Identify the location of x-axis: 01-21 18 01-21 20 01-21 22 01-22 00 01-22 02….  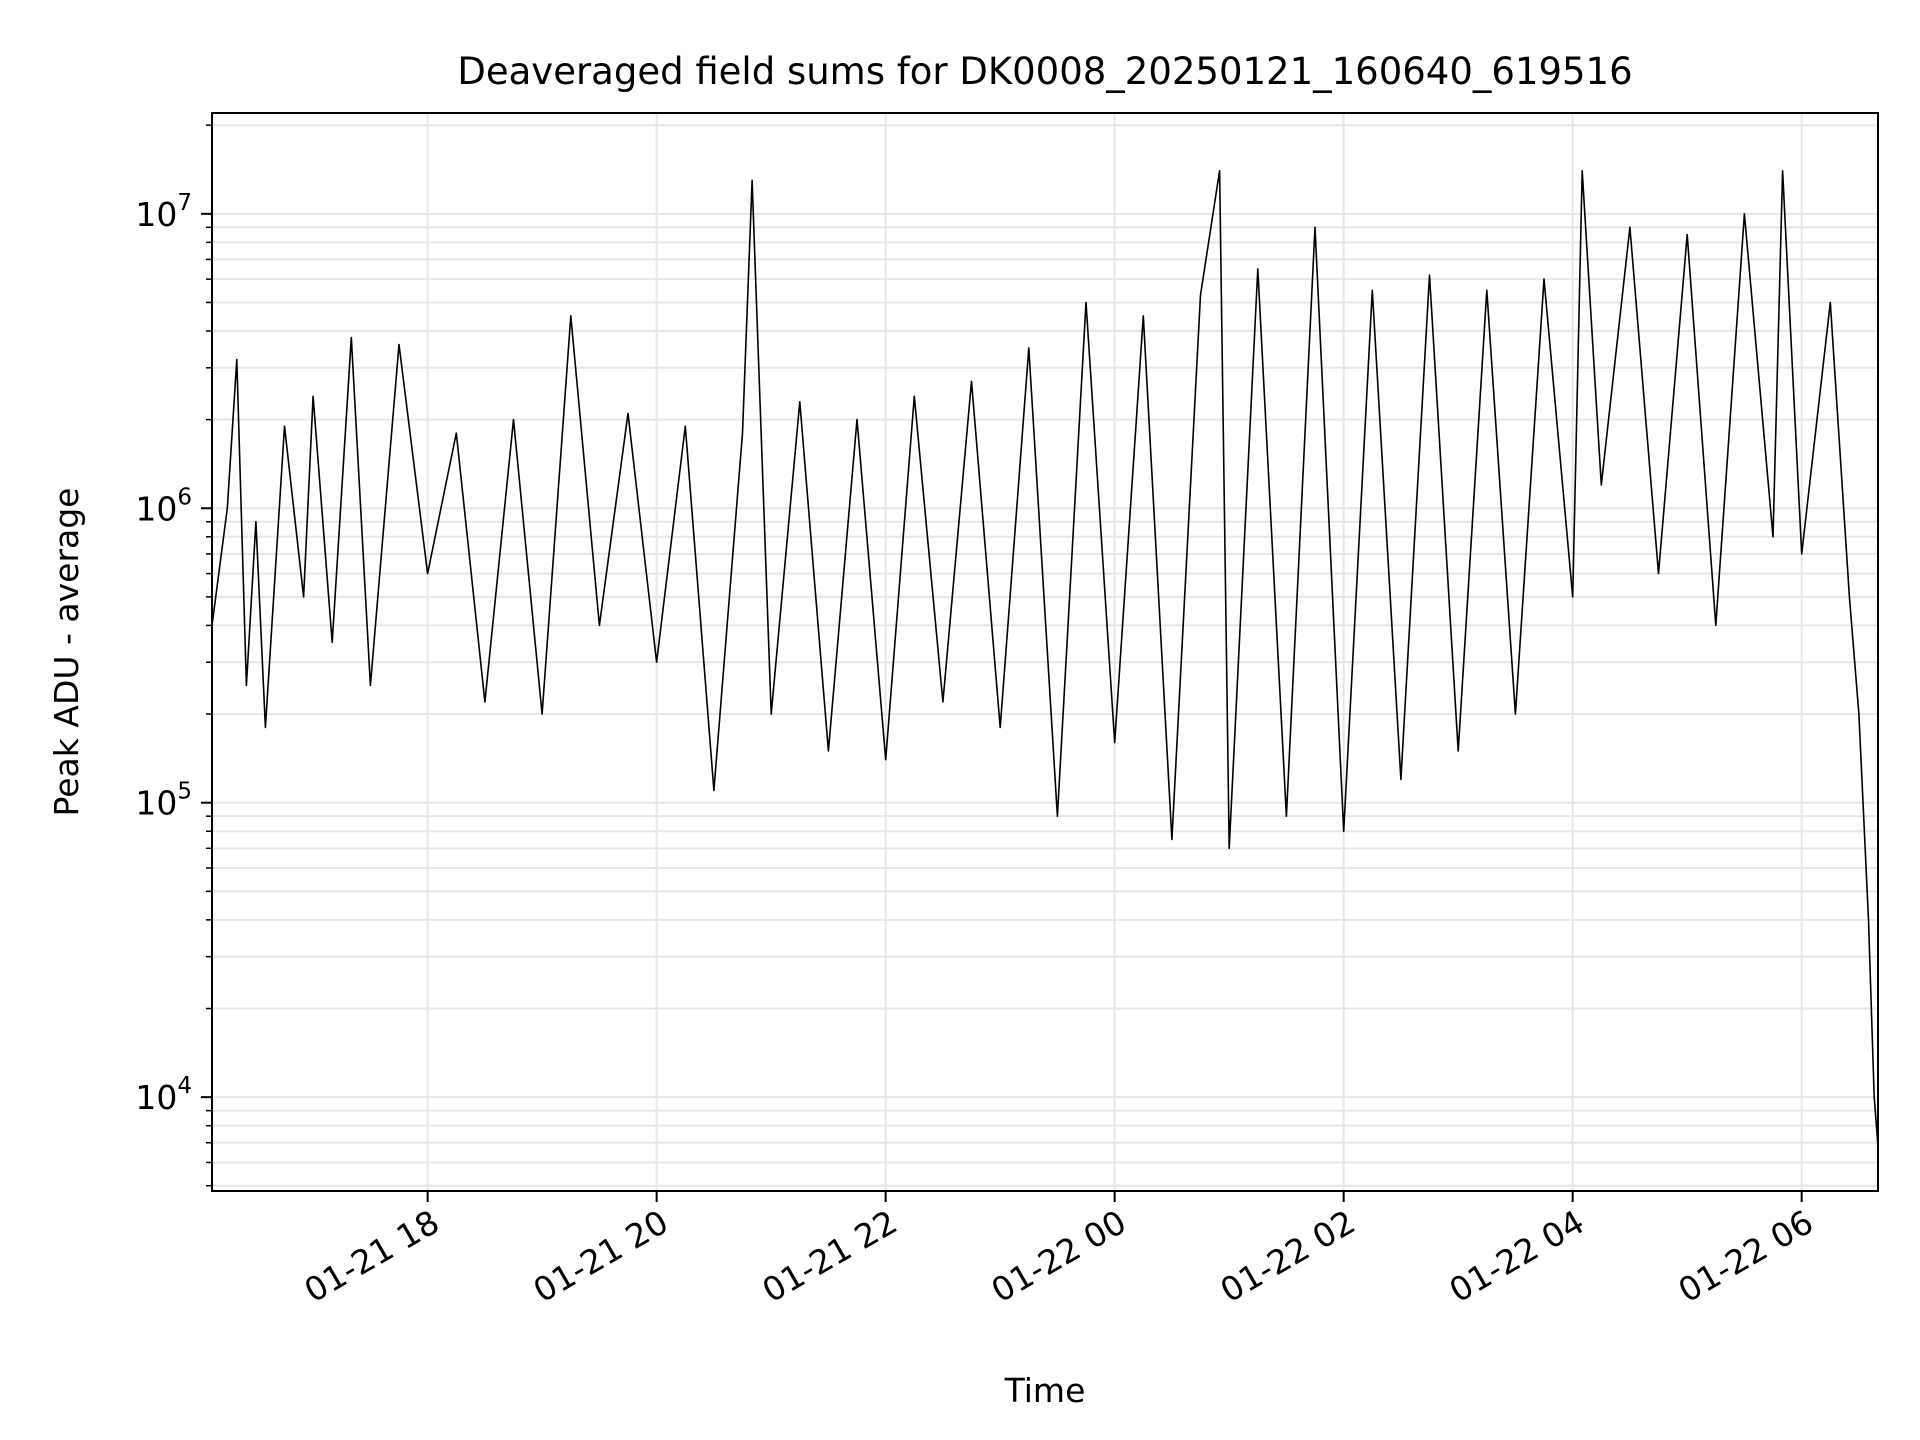
(1059, 1250).